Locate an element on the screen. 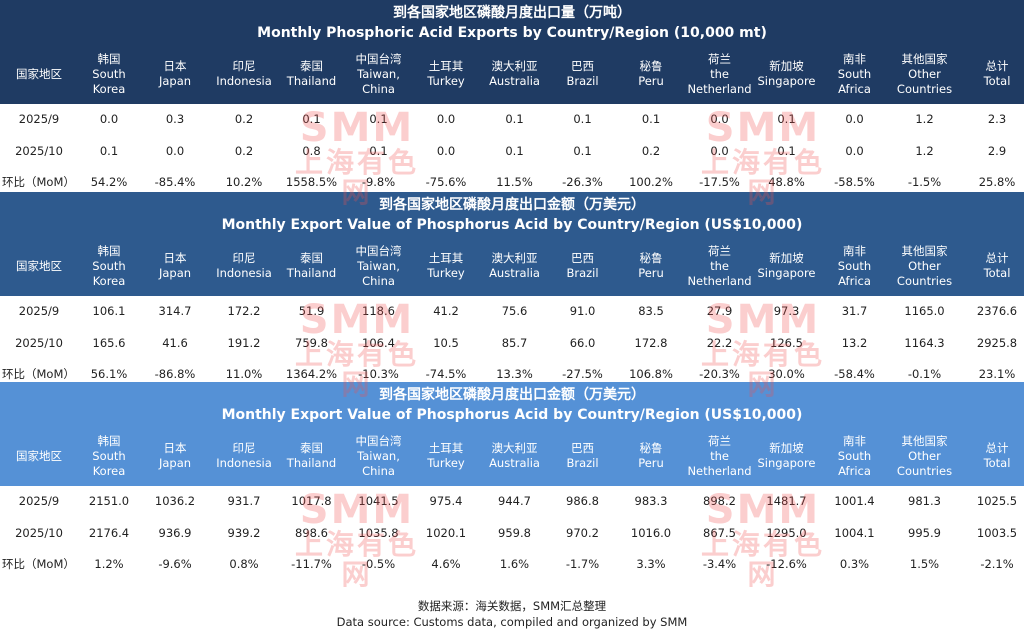 The width and height of the screenshot is (1024, 638). table-cell: 1165.0 is located at coordinates (924, 311).